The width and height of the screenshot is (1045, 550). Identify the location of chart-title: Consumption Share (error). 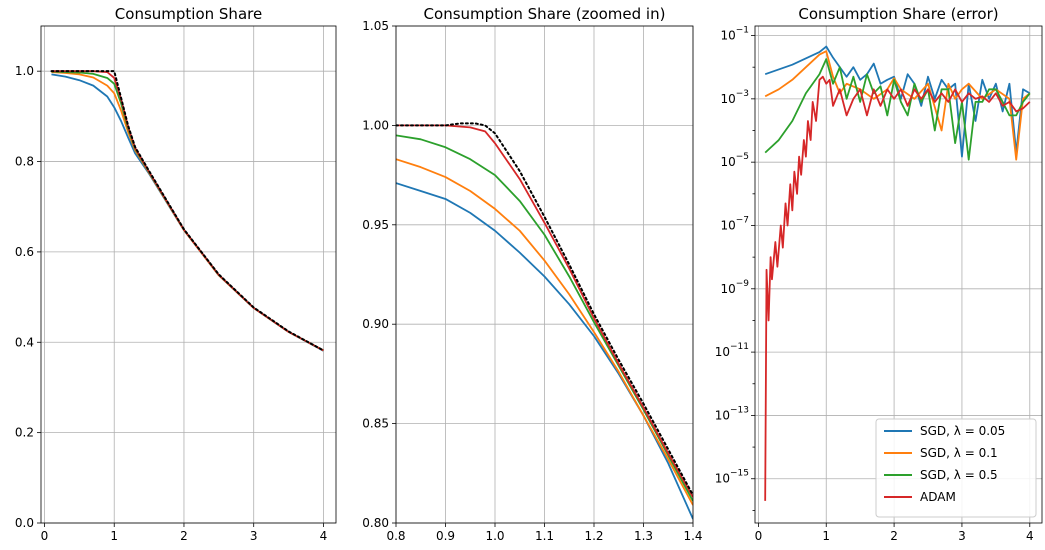
(898, 14).